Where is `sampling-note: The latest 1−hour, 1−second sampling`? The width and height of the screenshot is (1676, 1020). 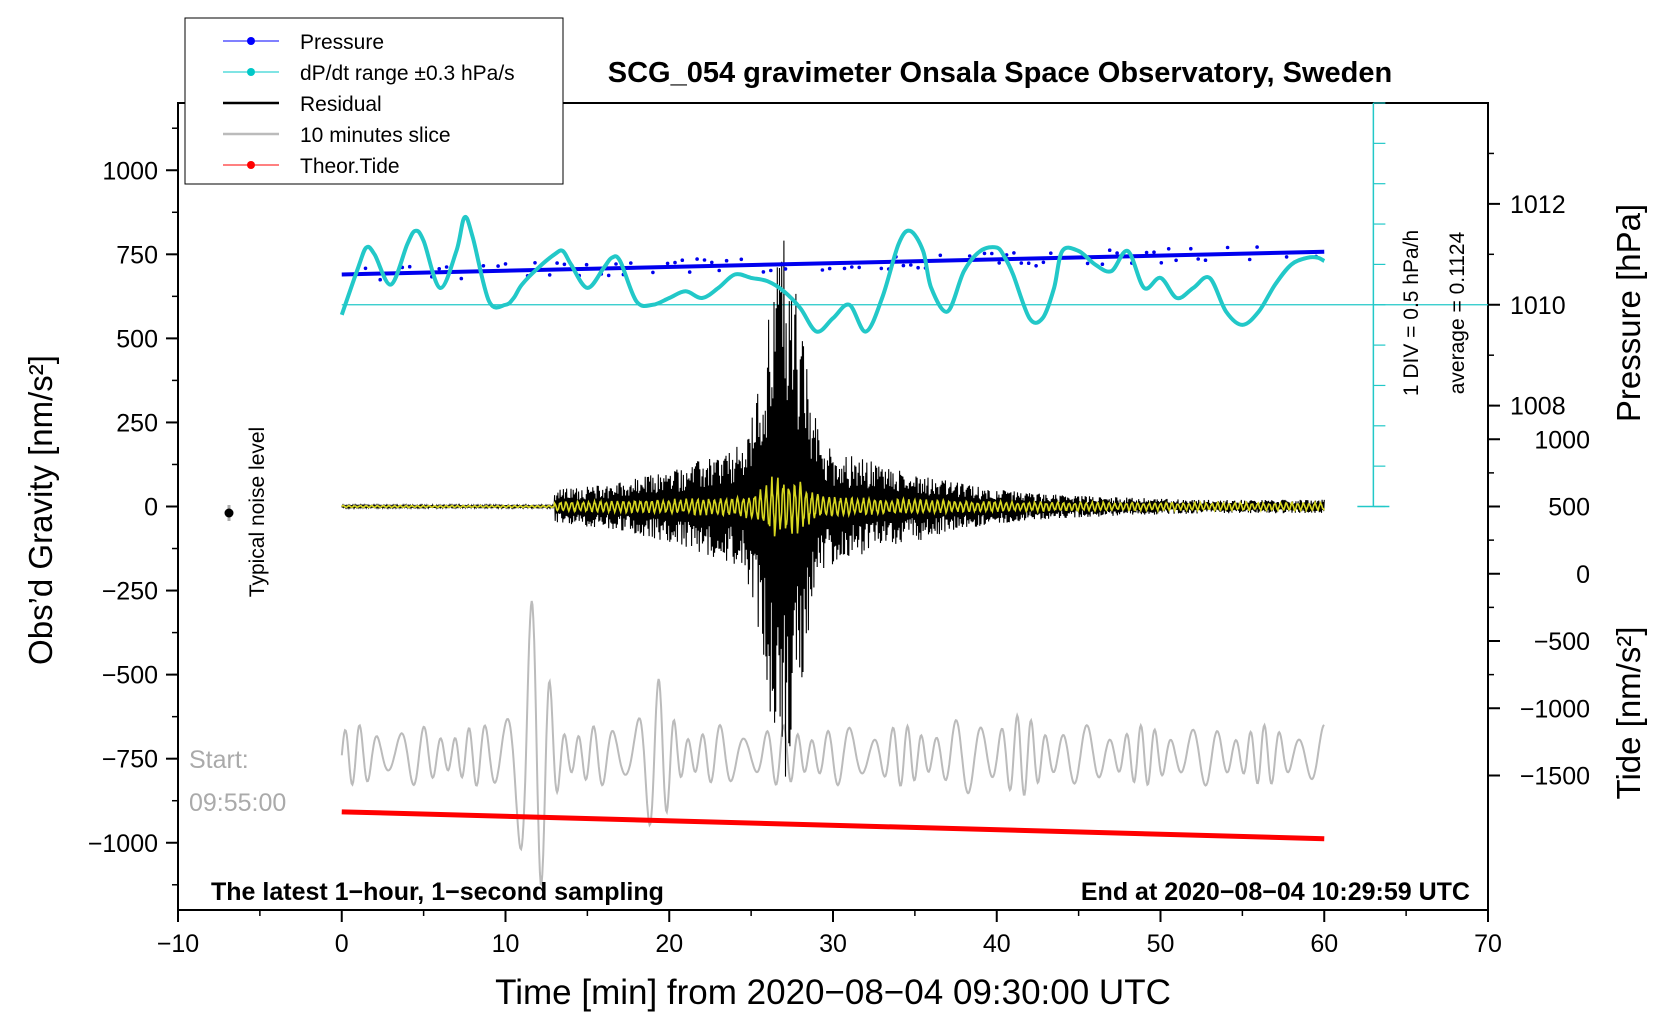 sampling-note: The latest 1−hour, 1−second sampling is located at coordinates (437, 892).